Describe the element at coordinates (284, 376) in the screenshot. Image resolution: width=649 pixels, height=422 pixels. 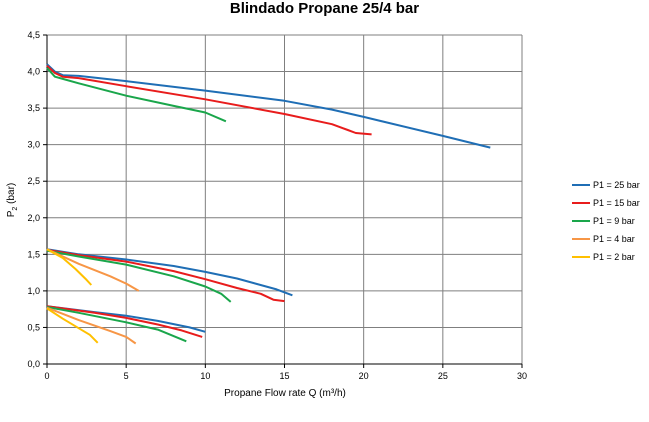
I see `x-tick-label: 15` at that location.